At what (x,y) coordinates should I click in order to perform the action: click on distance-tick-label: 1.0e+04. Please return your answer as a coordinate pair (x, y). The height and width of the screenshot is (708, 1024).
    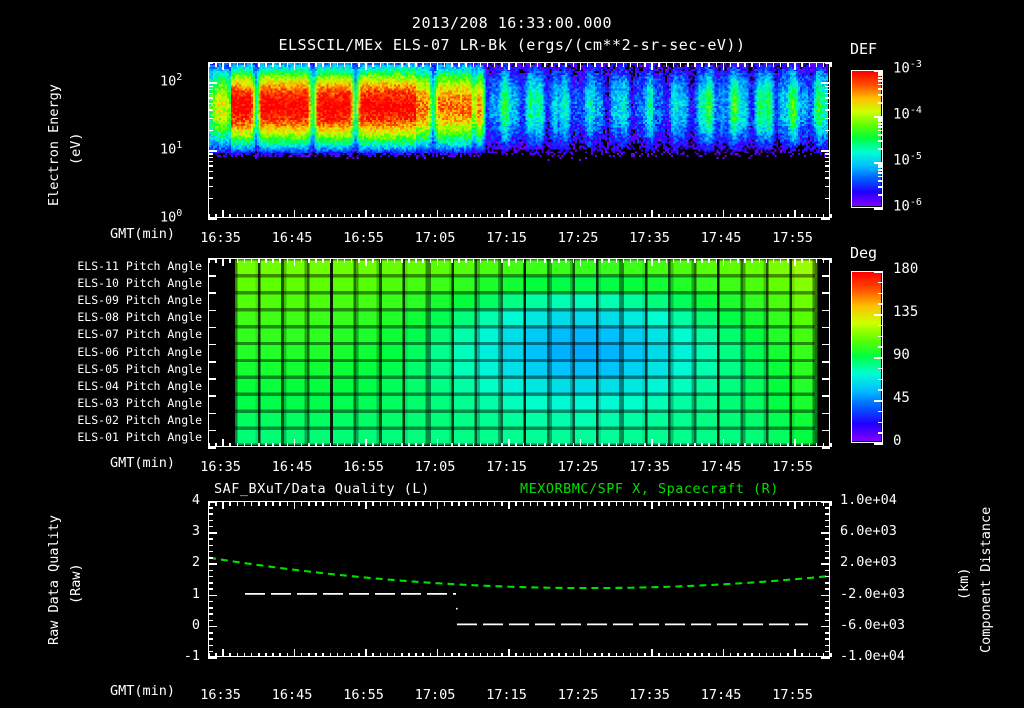
    Looking at the image, I should click on (868, 500).